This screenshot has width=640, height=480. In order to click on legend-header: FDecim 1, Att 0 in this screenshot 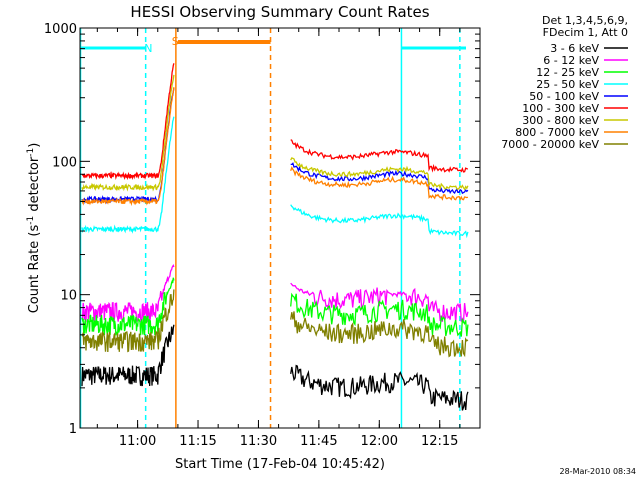, I will do `click(585, 32)`.